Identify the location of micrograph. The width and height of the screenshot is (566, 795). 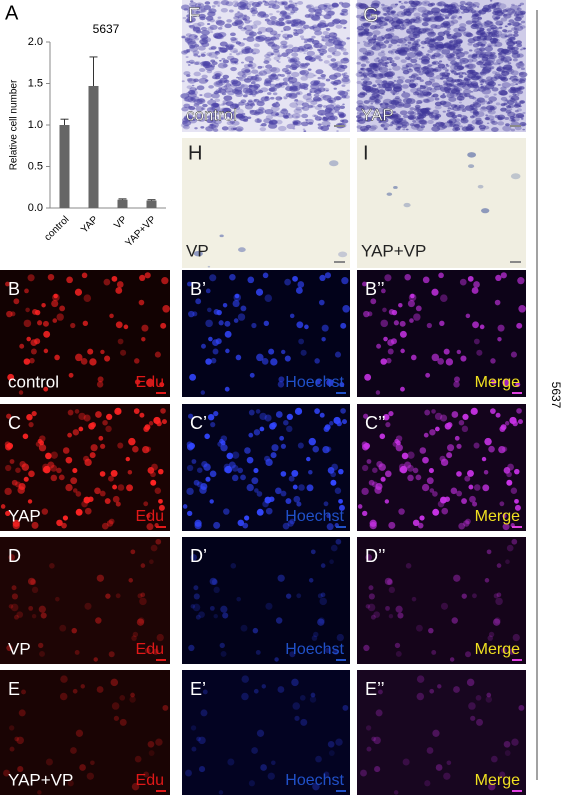
(266, 732).